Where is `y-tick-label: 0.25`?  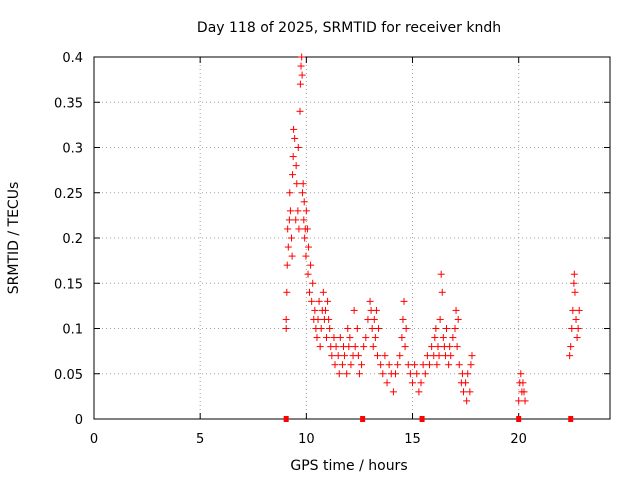
y-tick-label: 0.25 is located at coordinates (68, 194).